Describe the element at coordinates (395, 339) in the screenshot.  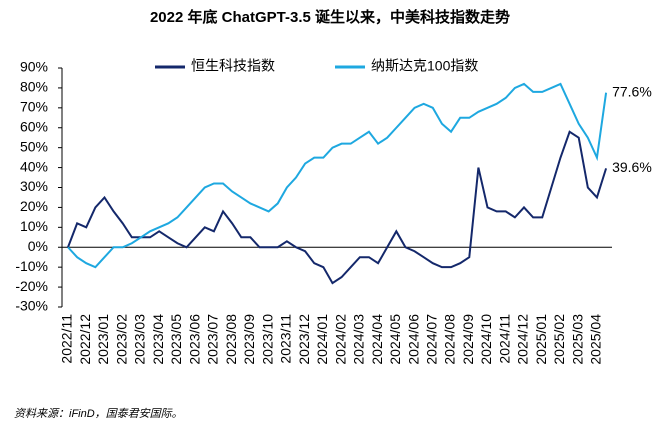
I see `x-tick-label: 2024/05` at that location.